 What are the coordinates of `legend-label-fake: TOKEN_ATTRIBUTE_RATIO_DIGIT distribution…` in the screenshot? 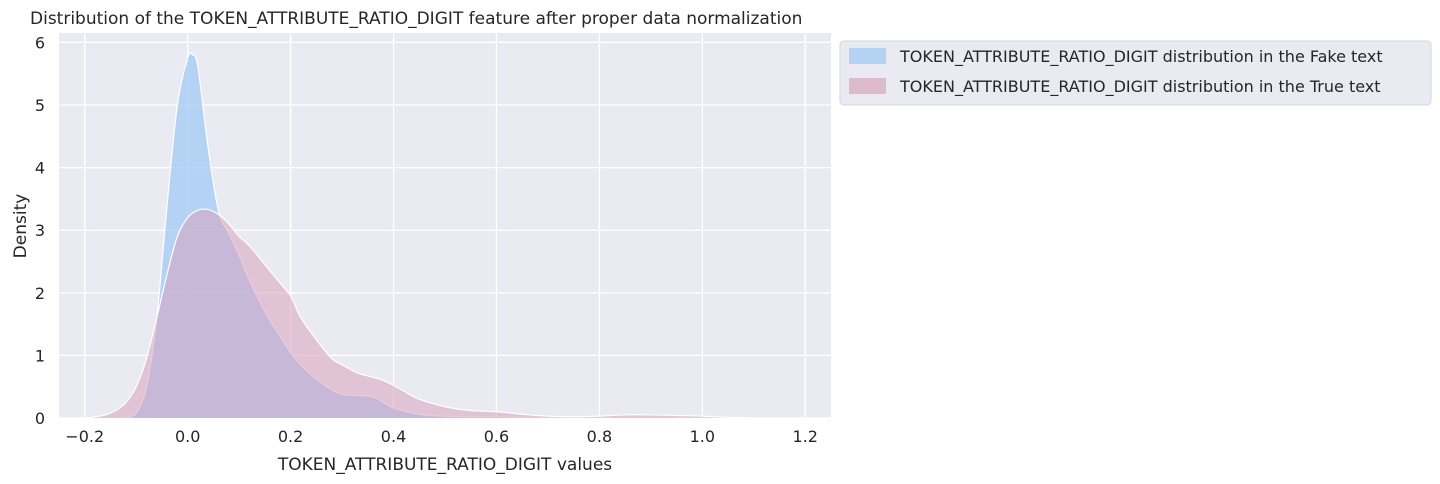 It's located at (1141, 57).